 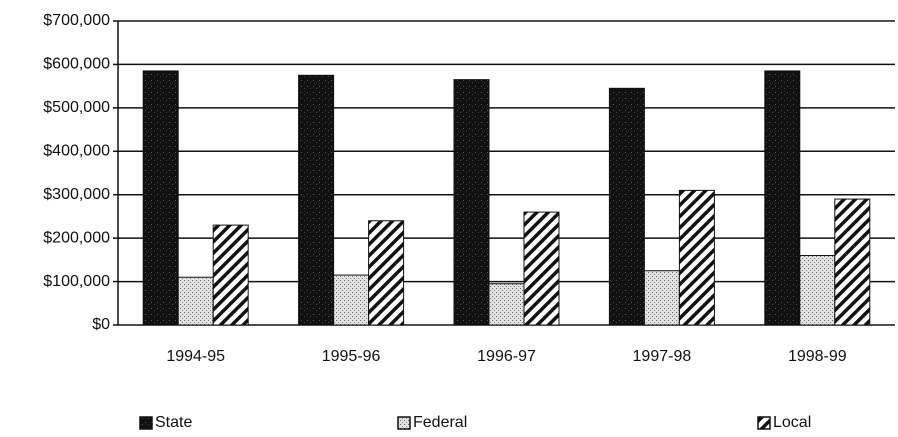 I want to click on y-tick-label: $100,000, so click(x=76, y=281).